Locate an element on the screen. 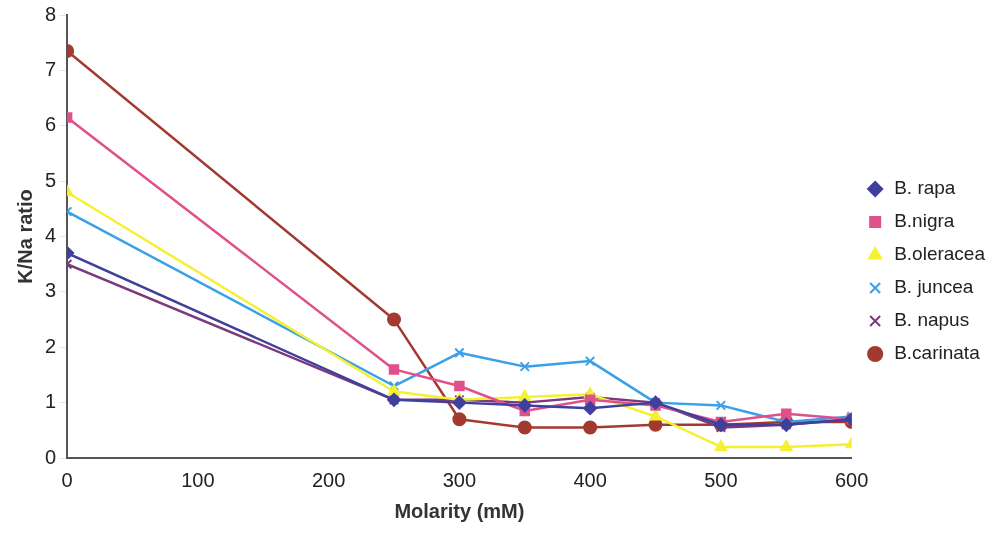  y-tick-label: 2 is located at coordinates (51, 345).